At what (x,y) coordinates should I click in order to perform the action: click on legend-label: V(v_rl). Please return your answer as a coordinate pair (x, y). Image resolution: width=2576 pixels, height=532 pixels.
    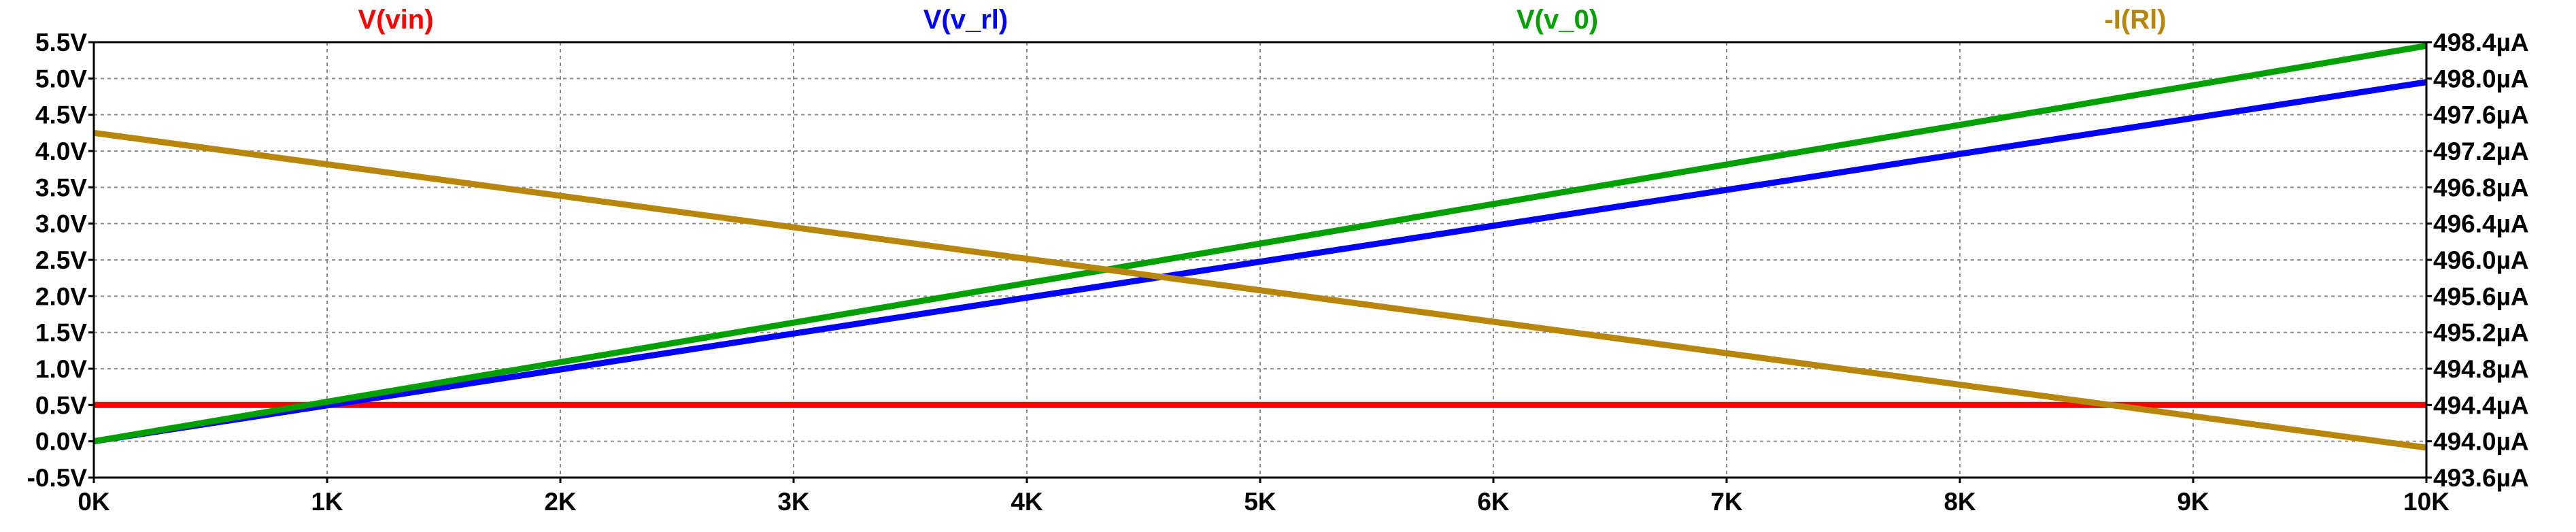
    Looking at the image, I should click on (966, 20).